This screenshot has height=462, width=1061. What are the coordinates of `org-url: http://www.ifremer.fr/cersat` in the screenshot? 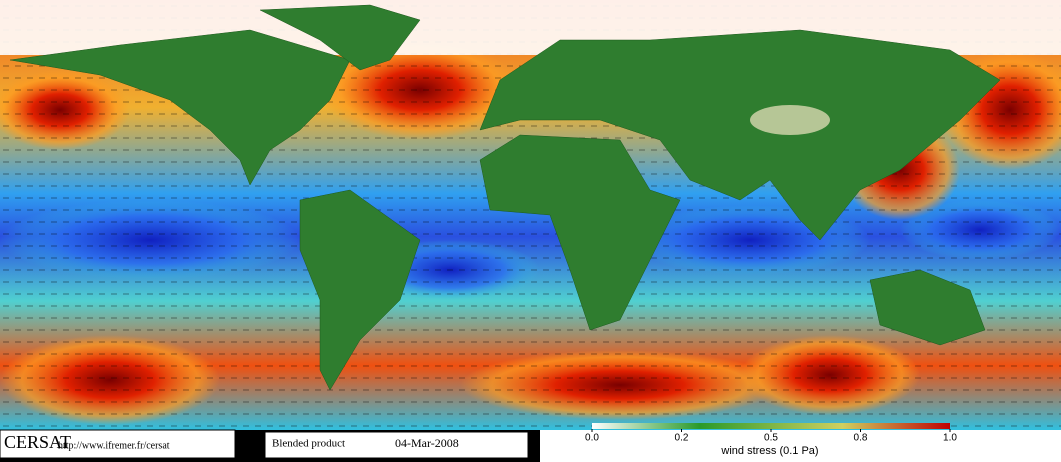 It's located at (114, 445).